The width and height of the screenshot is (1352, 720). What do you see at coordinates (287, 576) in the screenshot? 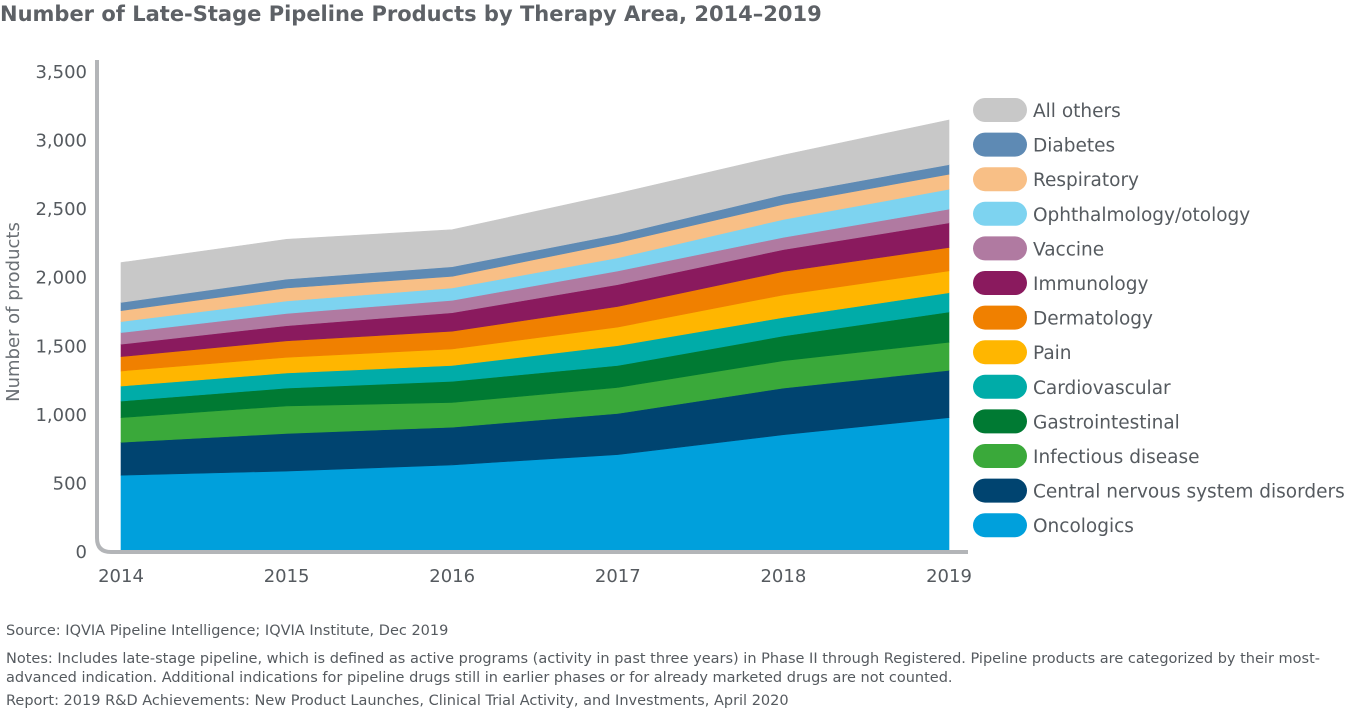
I see `x-tick-label: 2015` at bounding box center [287, 576].